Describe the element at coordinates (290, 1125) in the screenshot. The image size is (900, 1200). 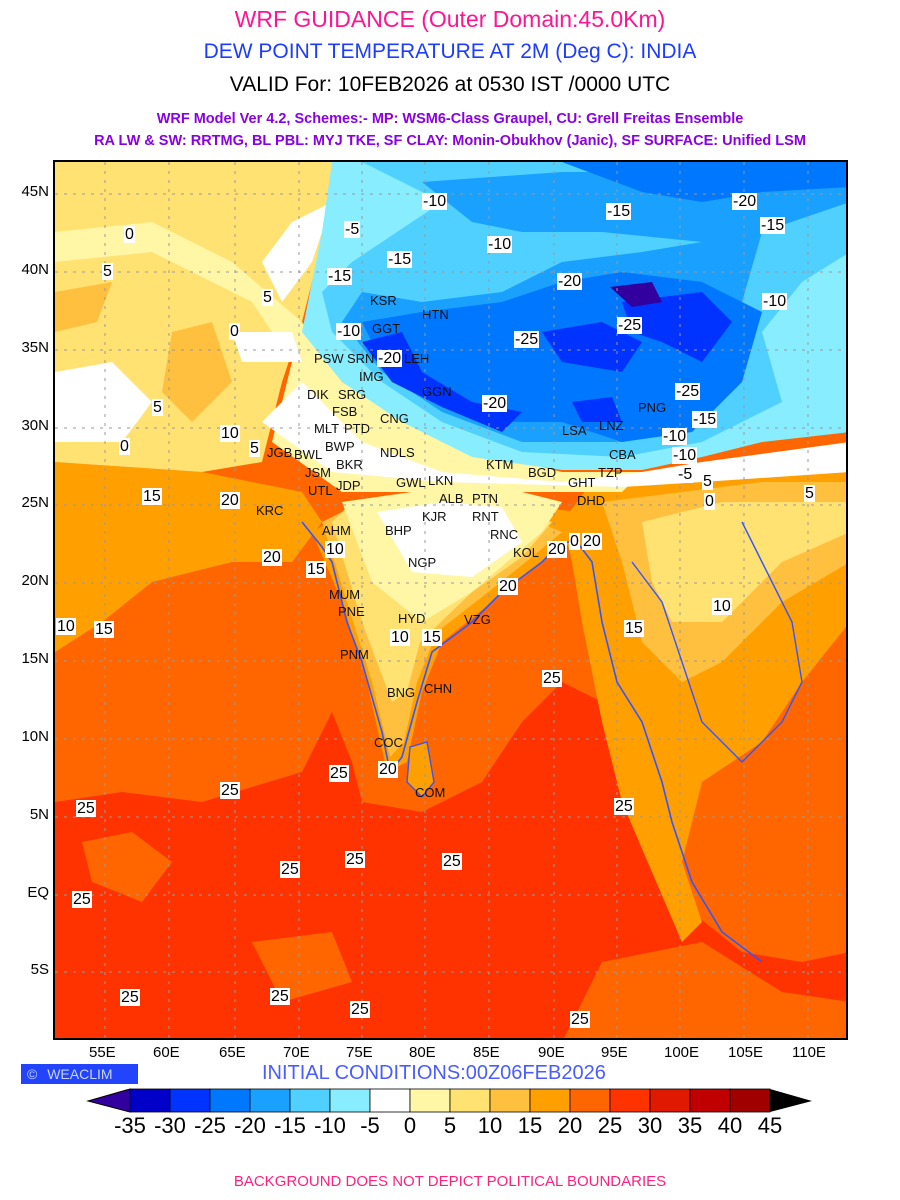
I see `colorbar-label: -15` at that location.